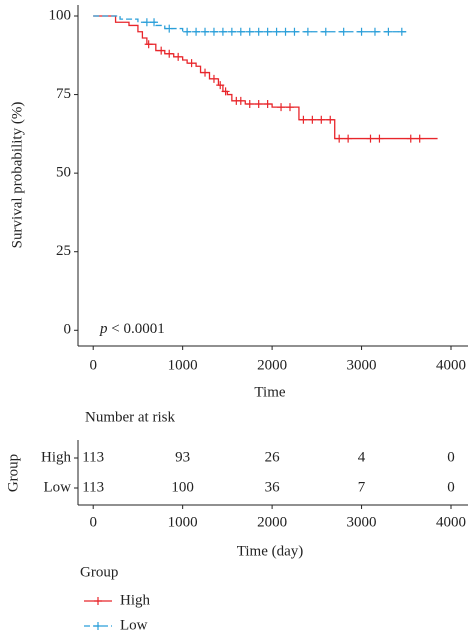 This screenshot has width=474, height=638. I want to click on risk-count: 4, so click(362, 457).